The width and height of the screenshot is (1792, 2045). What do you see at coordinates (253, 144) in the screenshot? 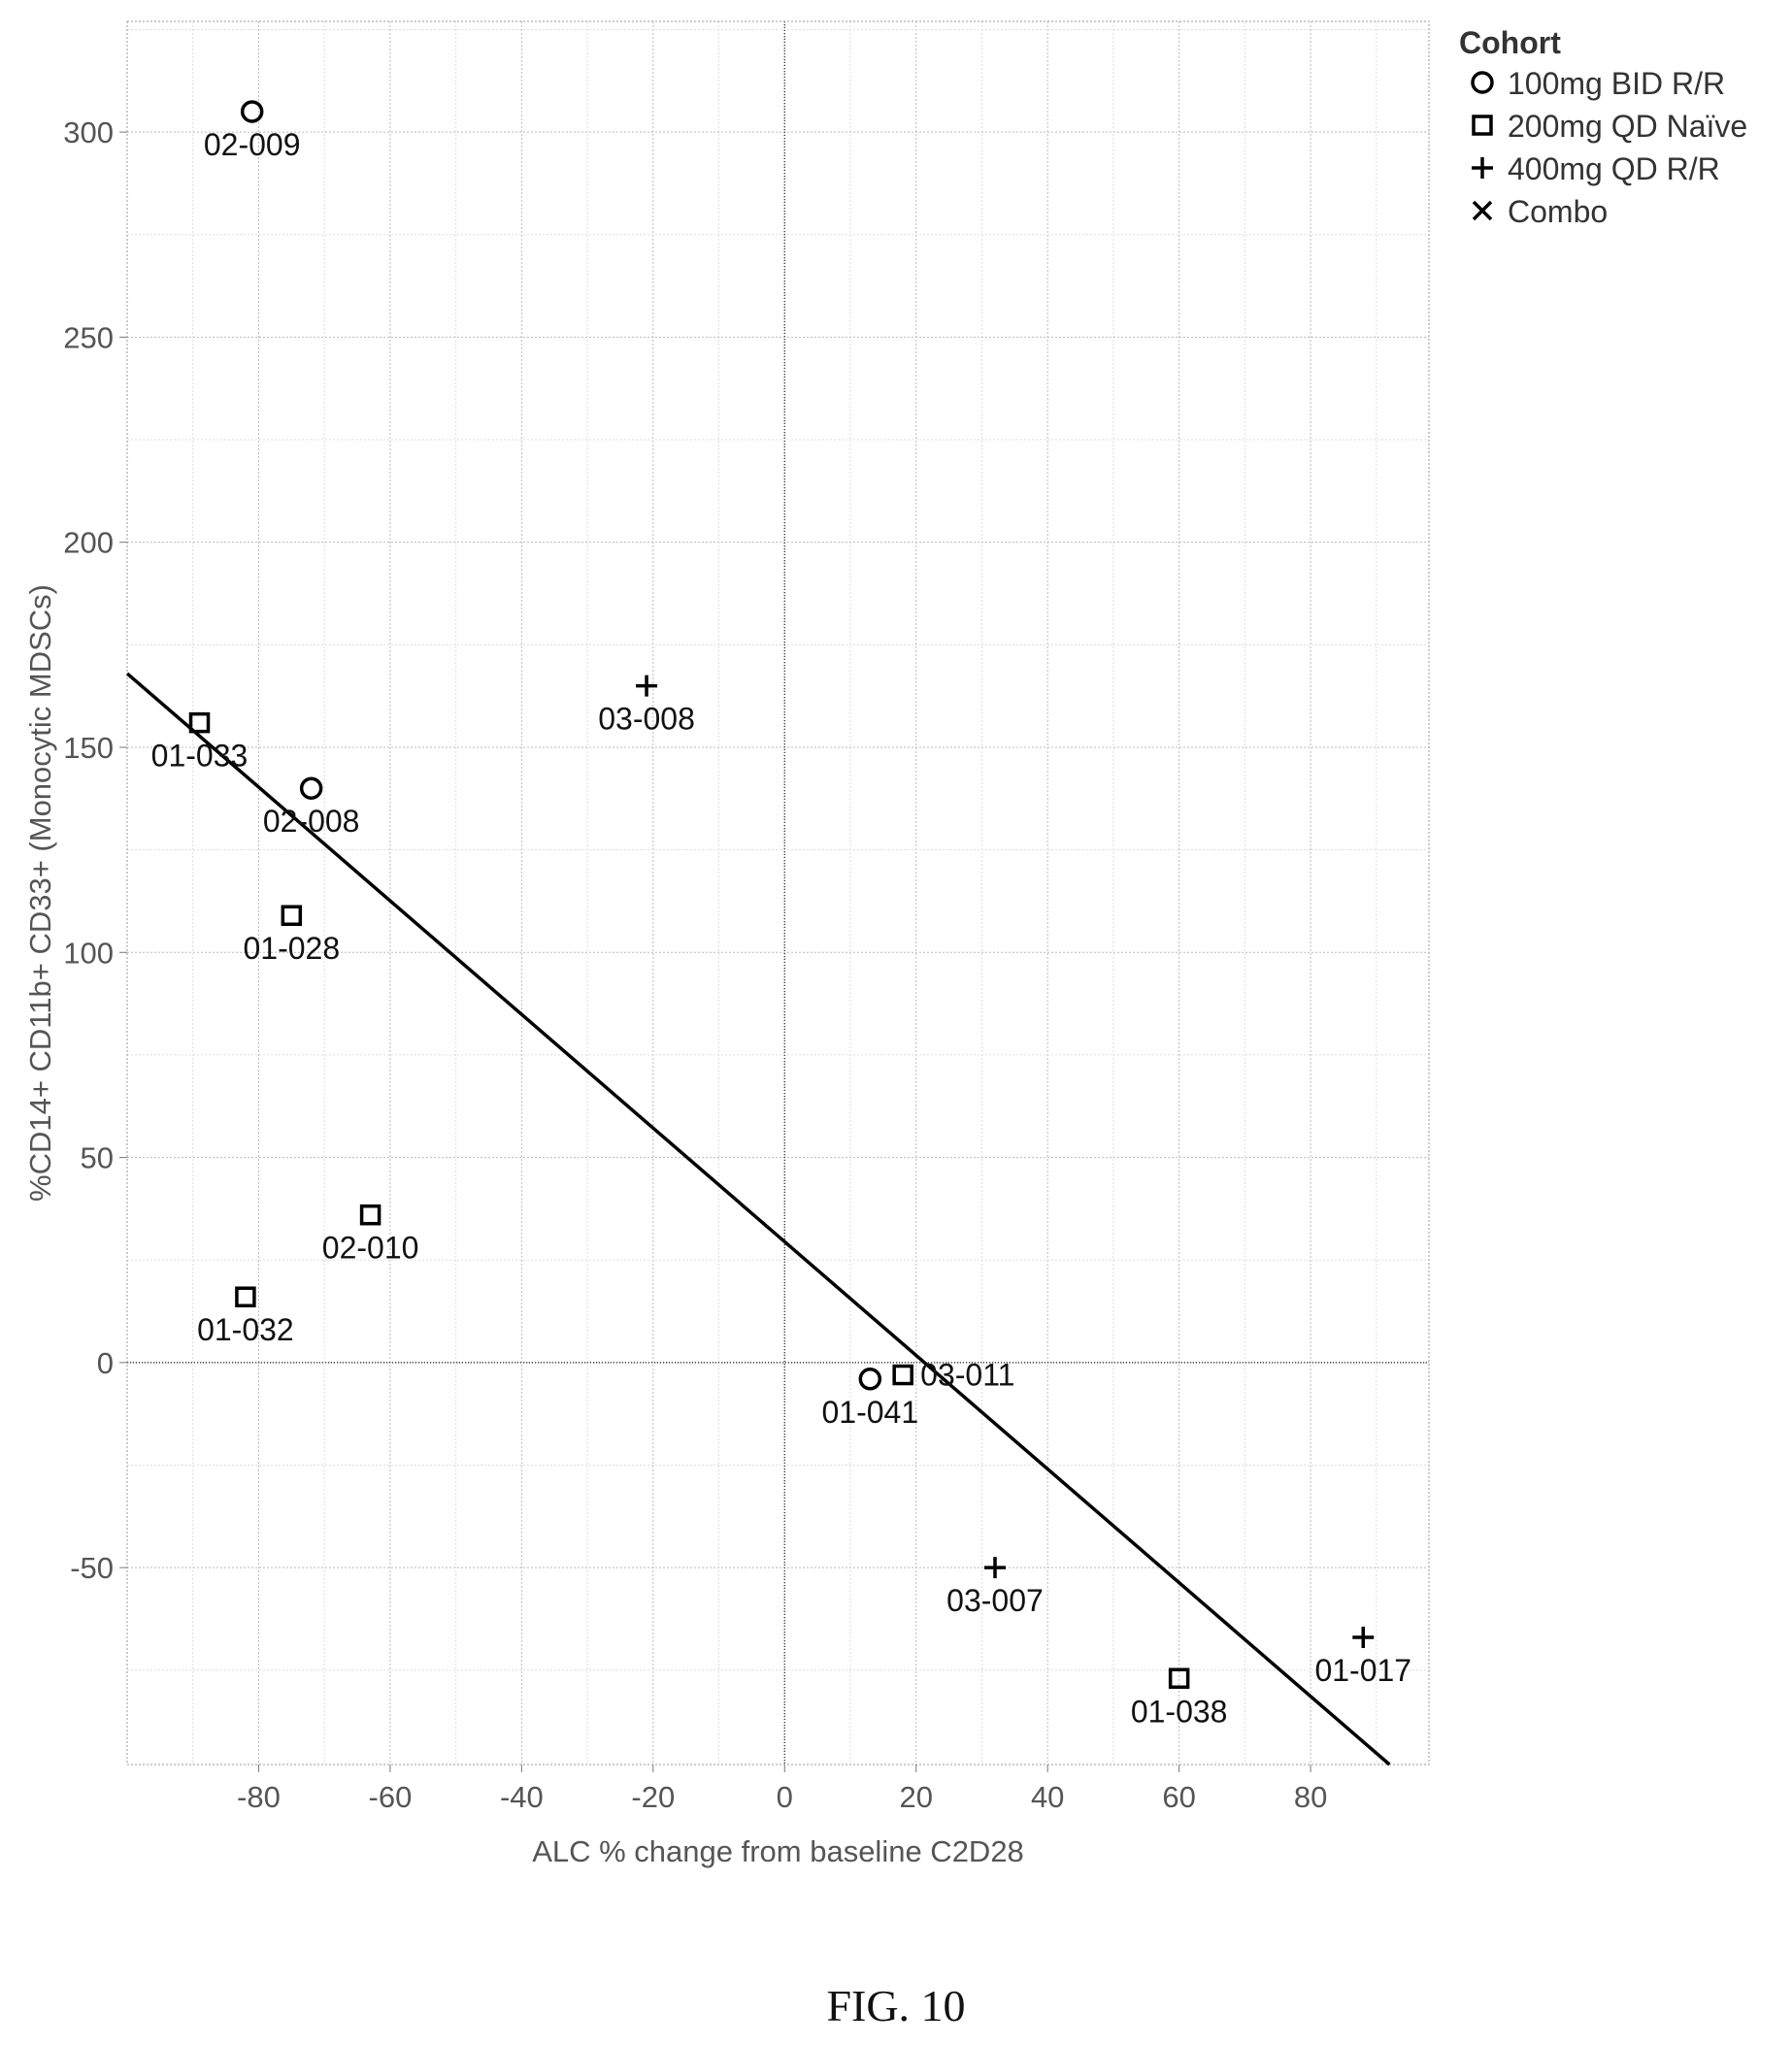
I see `point-label-02-009: 02-009` at bounding box center [253, 144].